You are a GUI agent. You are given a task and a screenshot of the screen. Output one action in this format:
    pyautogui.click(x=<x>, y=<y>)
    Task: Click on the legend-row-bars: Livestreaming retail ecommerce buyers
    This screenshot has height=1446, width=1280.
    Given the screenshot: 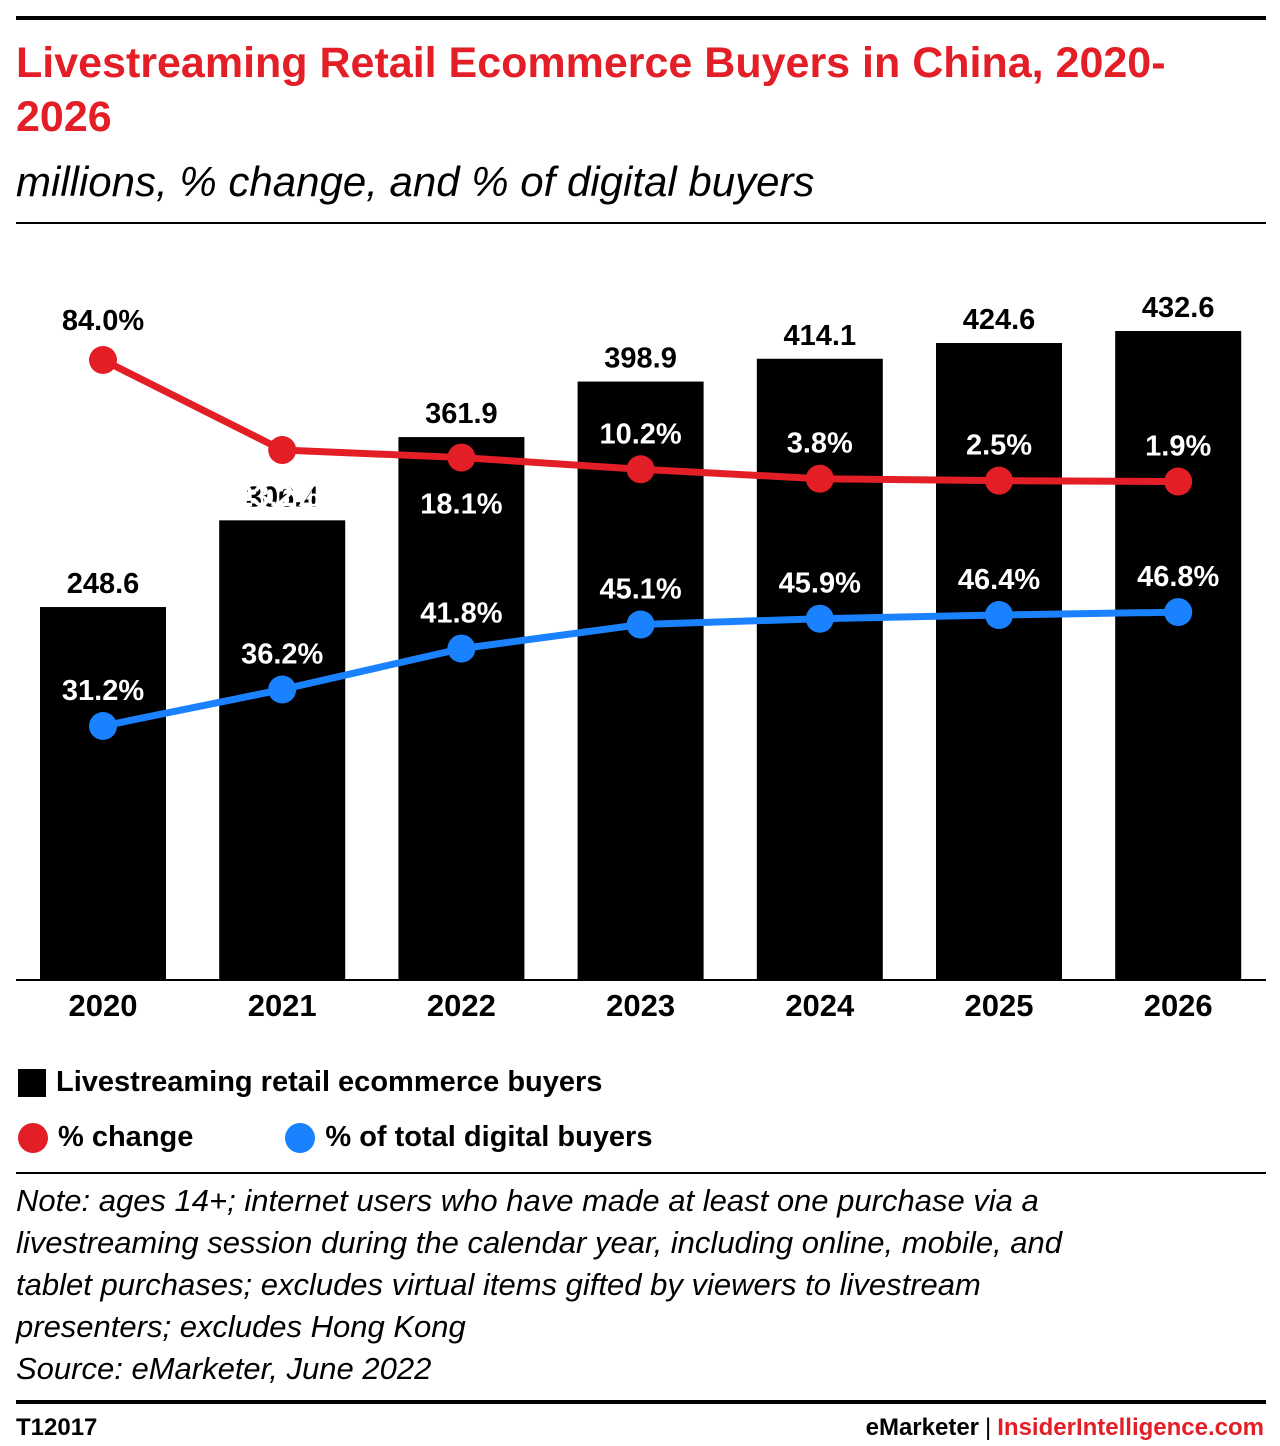 What is the action you would take?
    pyautogui.click(x=310, y=1082)
    